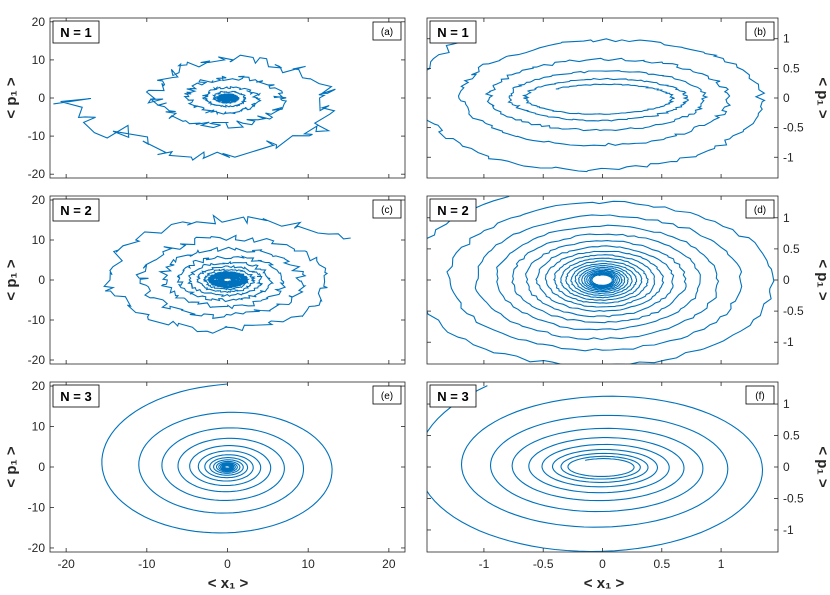  What do you see at coordinates (227, 274) in the screenshot?
I see `trajectory-line-c` at bounding box center [227, 274].